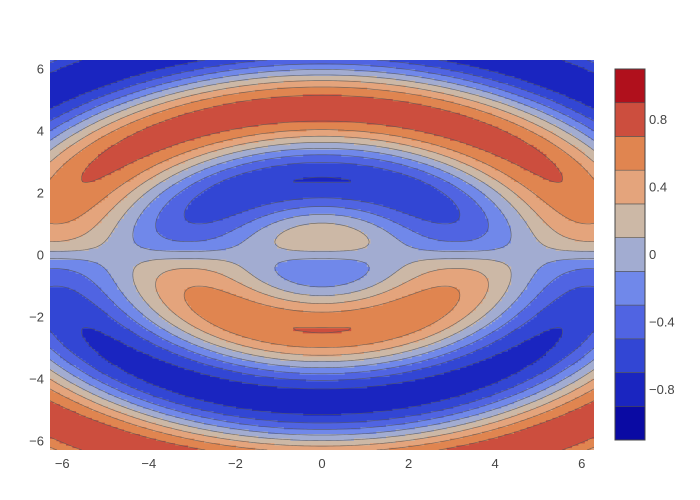  What do you see at coordinates (662, 389) in the screenshot?
I see `colorbar-tick-label: −0.8` at bounding box center [662, 389].